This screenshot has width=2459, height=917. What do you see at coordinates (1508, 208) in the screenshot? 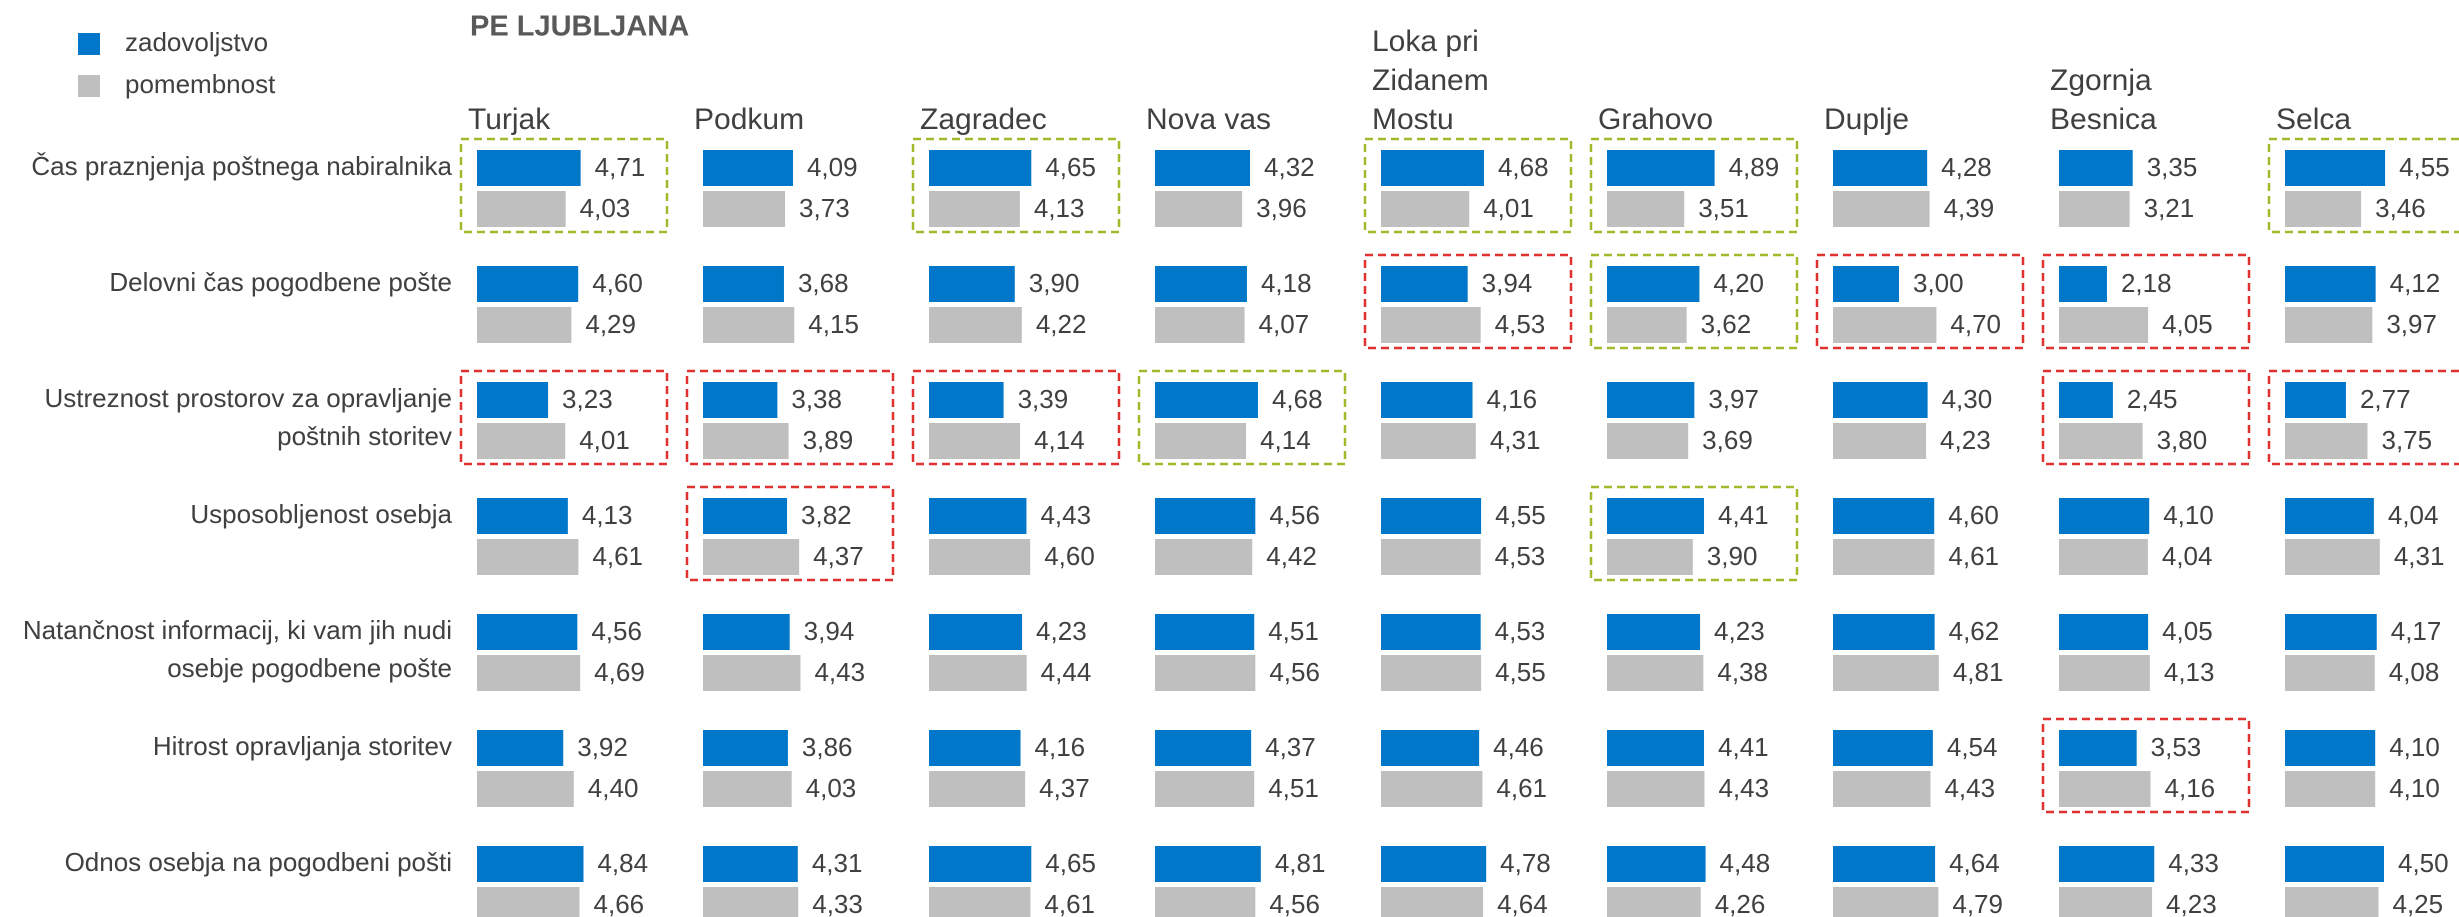
I see `value-label: 4,01` at bounding box center [1508, 208].